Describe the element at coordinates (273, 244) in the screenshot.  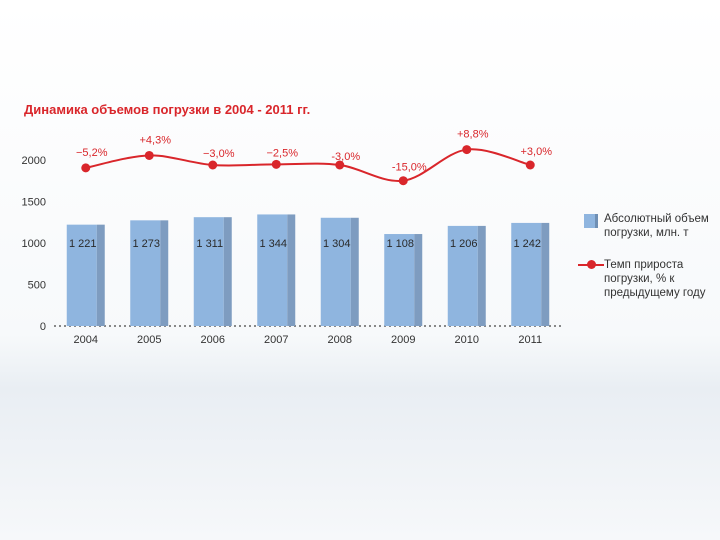
I see `bar-value-label: 1 344` at that location.